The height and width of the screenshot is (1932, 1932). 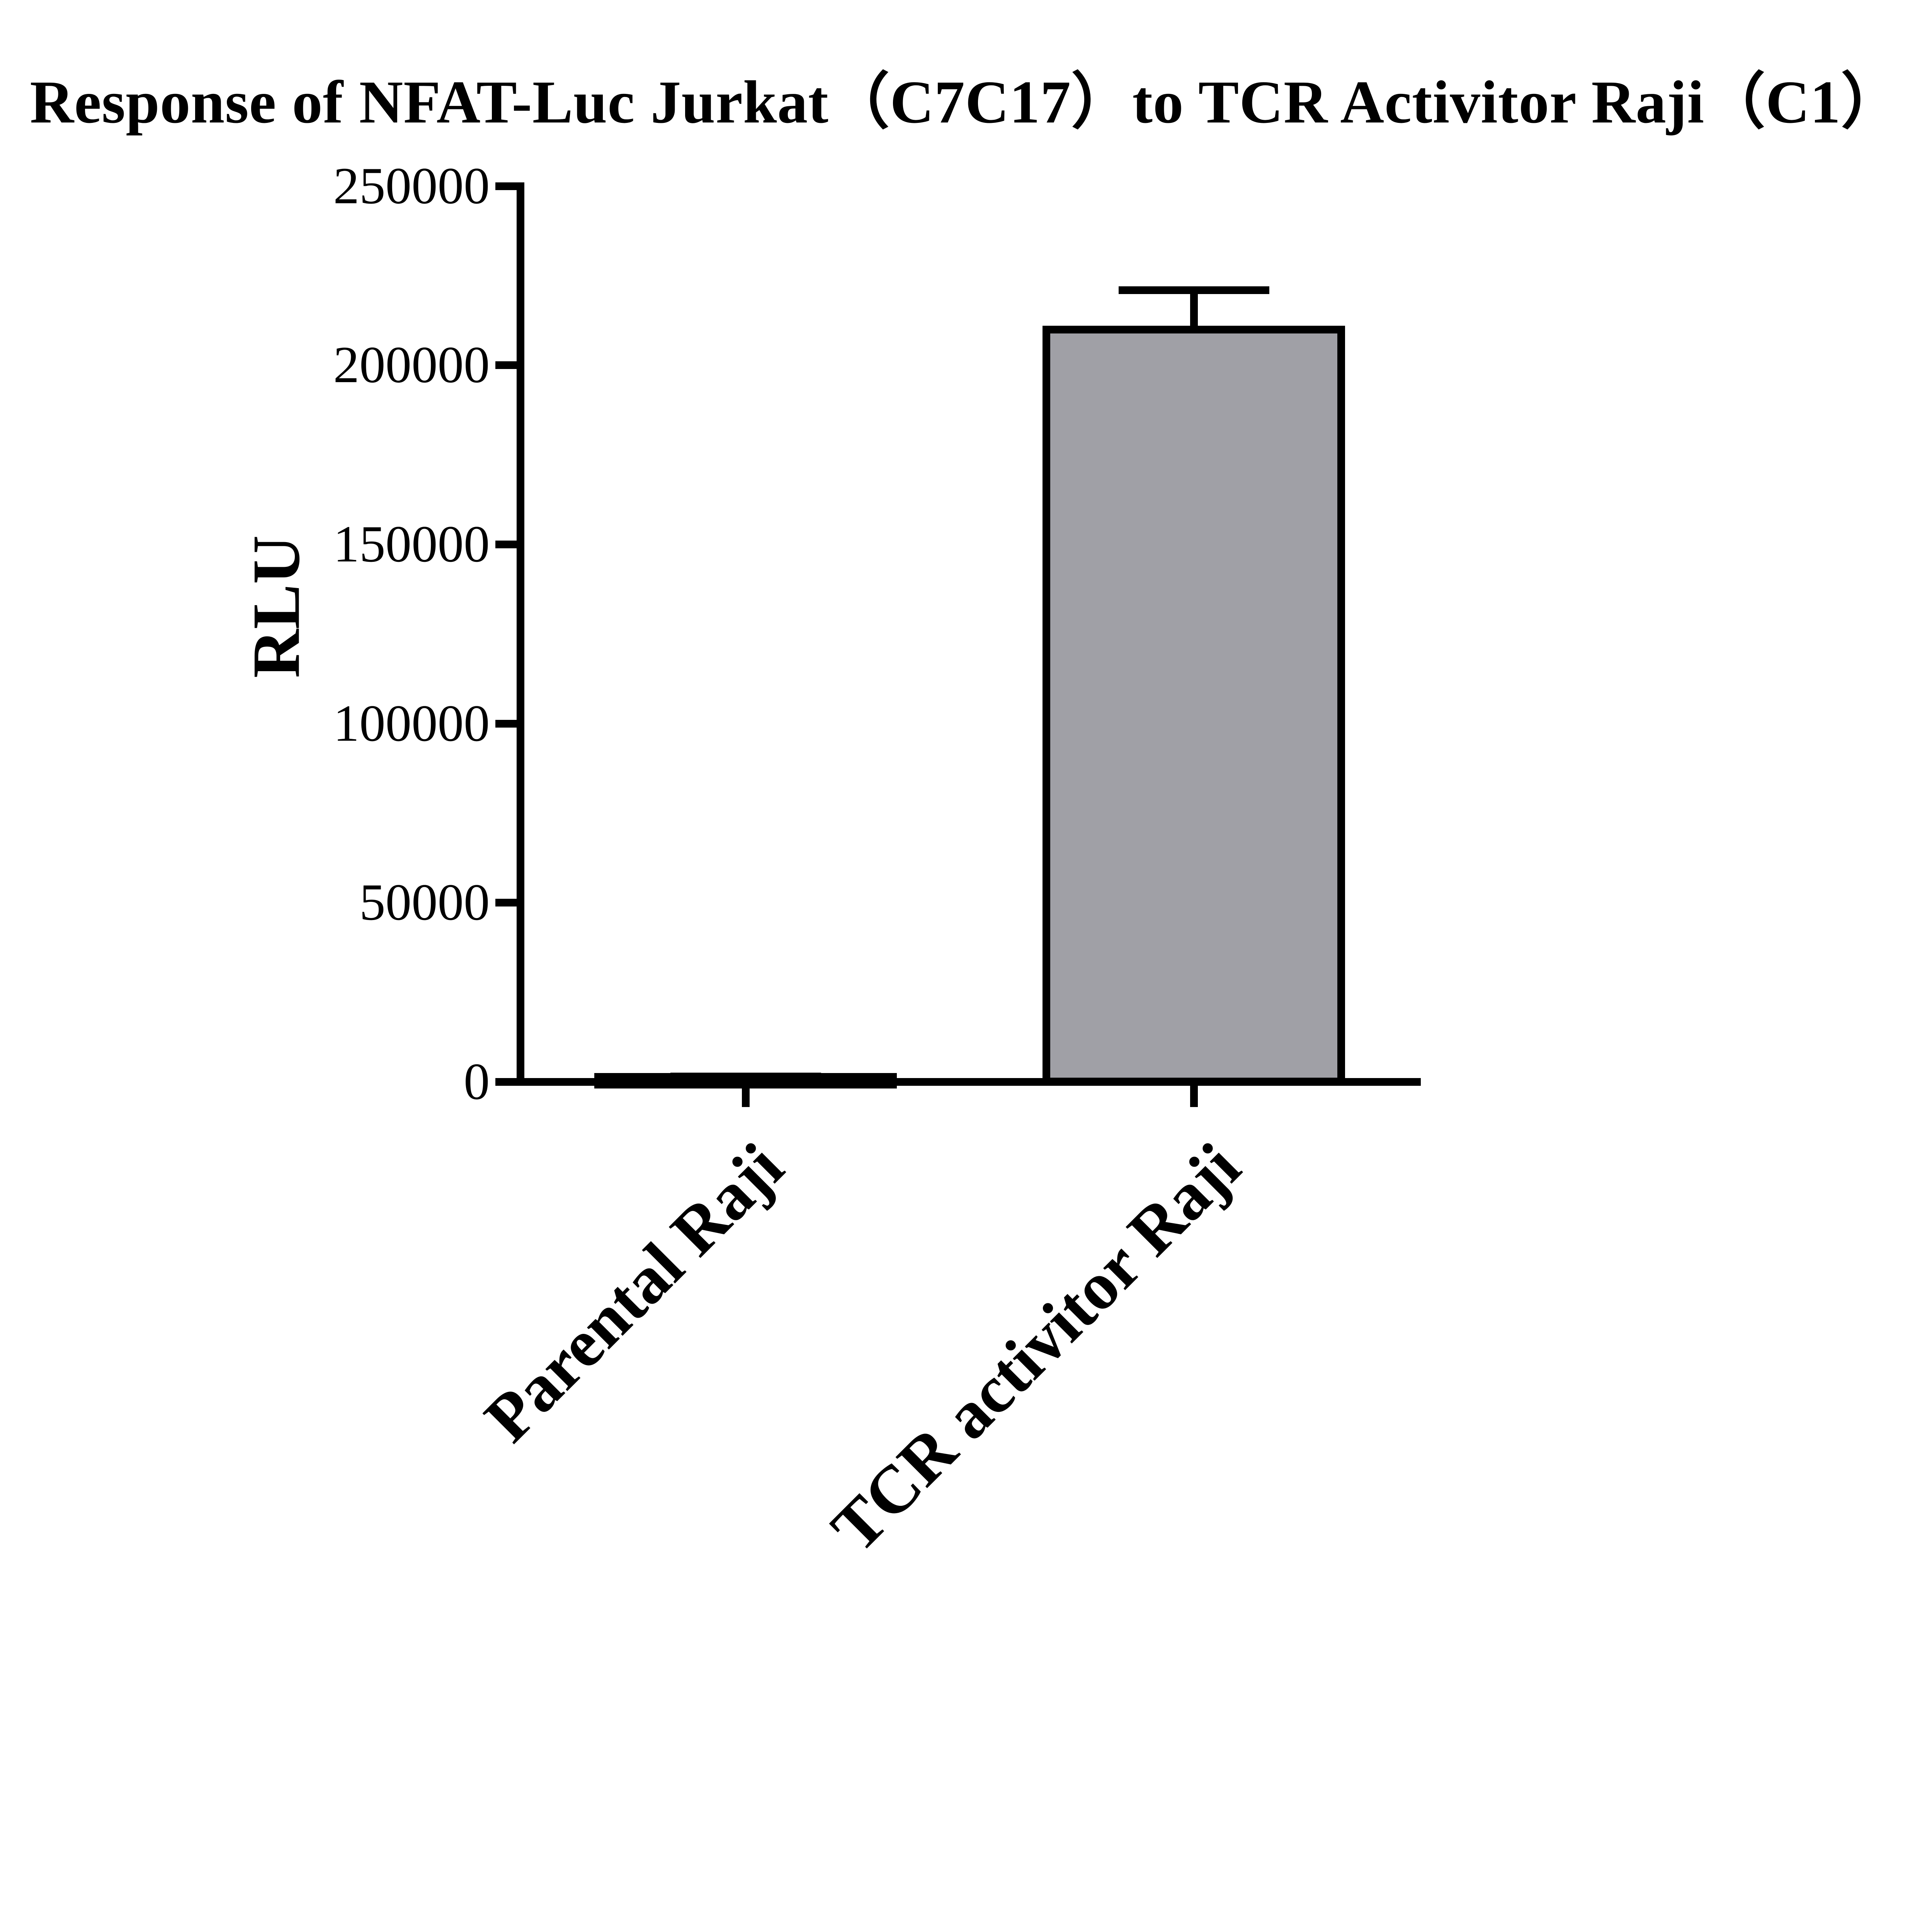 I want to click on y-axis-tick-label: 50000, so click(x=425, y=903).